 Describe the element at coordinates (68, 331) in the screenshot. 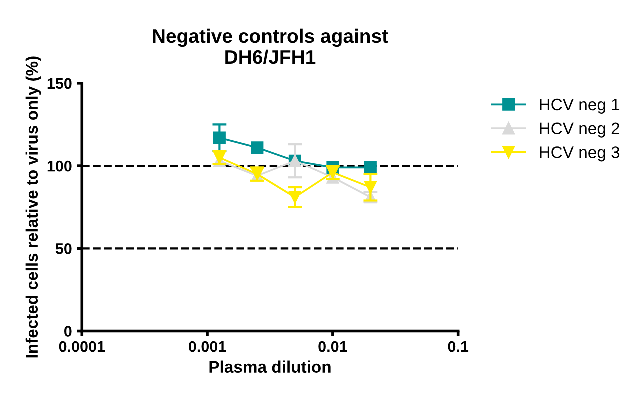

I see `y-tick-label: 0` at that location.